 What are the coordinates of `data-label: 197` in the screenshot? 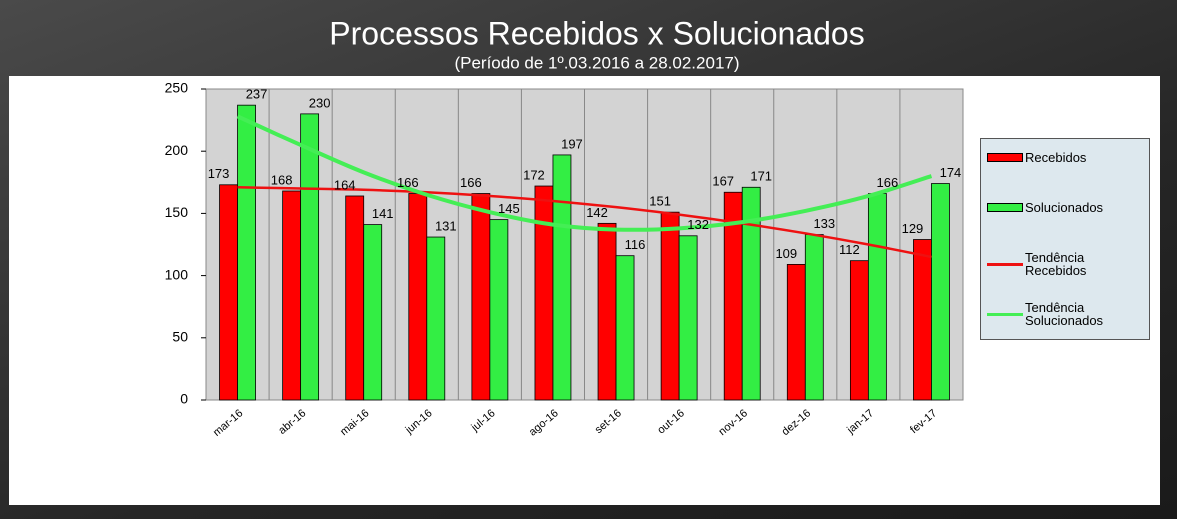 It's located at (572, 143).